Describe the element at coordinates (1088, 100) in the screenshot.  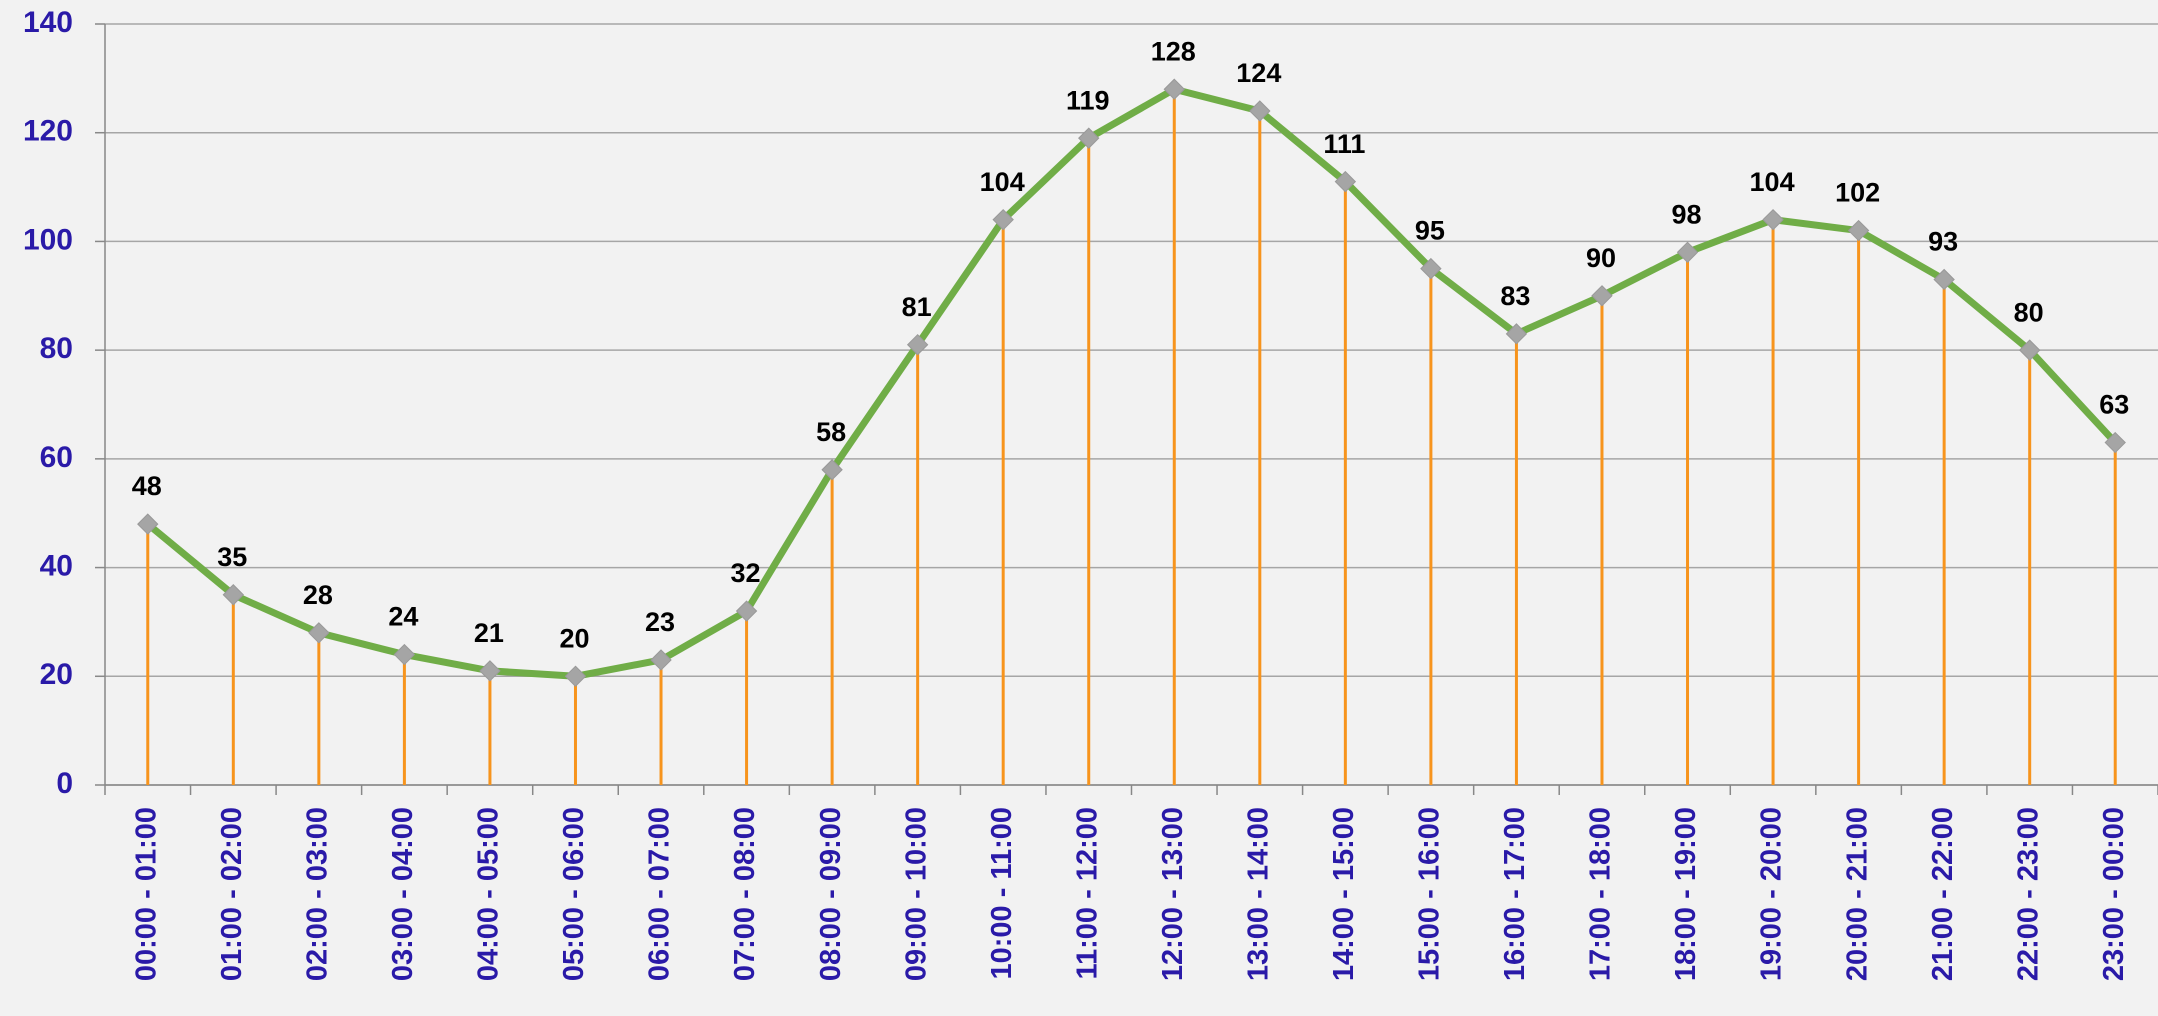
I see `data-label: 119` at that location.